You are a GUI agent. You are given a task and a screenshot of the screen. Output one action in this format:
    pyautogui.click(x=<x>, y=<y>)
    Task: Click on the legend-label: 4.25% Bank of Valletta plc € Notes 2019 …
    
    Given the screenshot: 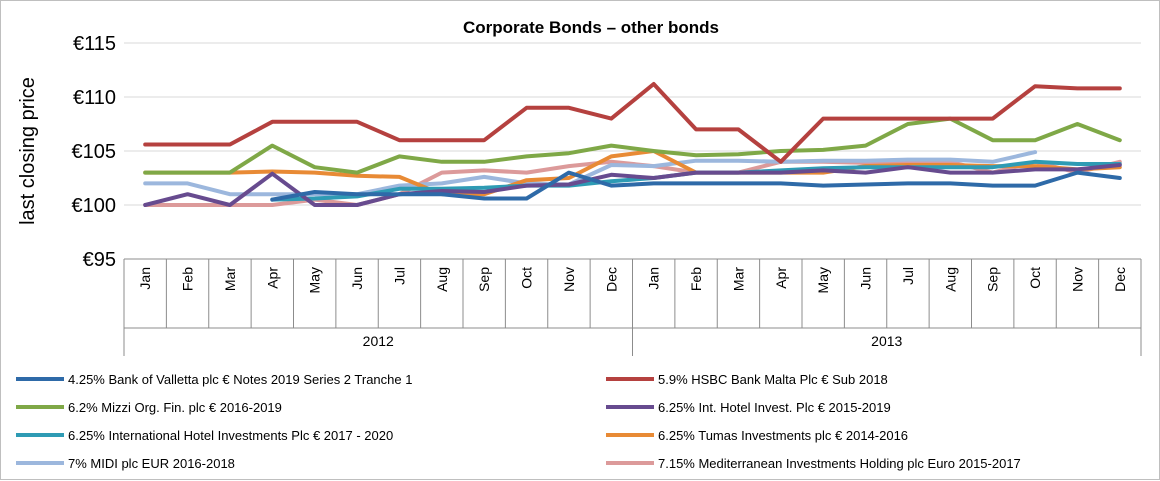 What is the action you would take?
    pyautogui.click(x=240, y=379)
    